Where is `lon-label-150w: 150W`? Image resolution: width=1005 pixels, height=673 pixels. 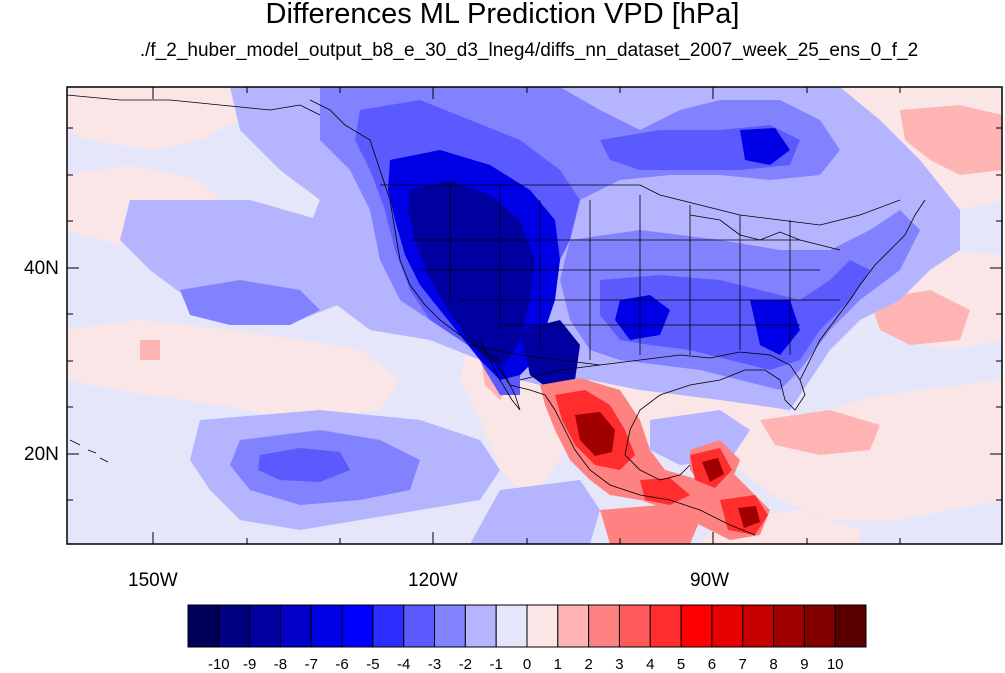
lon-label-150w: 150W is located at coordinates (153, 580).